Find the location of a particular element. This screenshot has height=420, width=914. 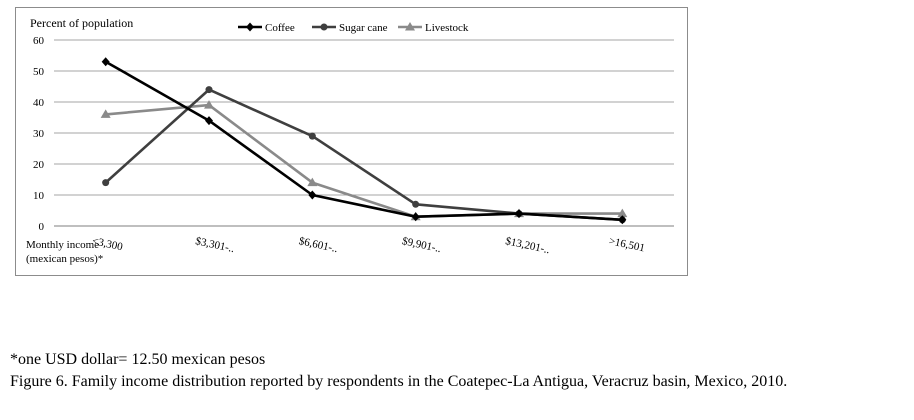

x-tick-label-3: $9,901-.. is located at coordinates (421, 245).